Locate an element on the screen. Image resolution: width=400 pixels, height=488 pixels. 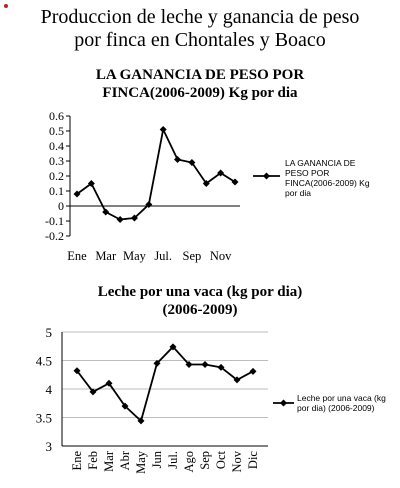
chart1-x-tick-label: Mar is located at coordinates (106, 256).